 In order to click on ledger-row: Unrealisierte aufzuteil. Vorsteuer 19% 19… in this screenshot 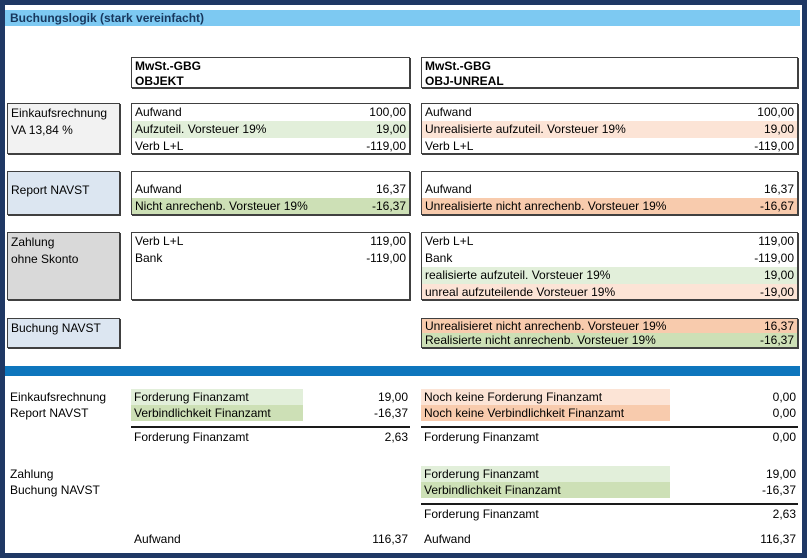, I will do `click(609, 129)`.